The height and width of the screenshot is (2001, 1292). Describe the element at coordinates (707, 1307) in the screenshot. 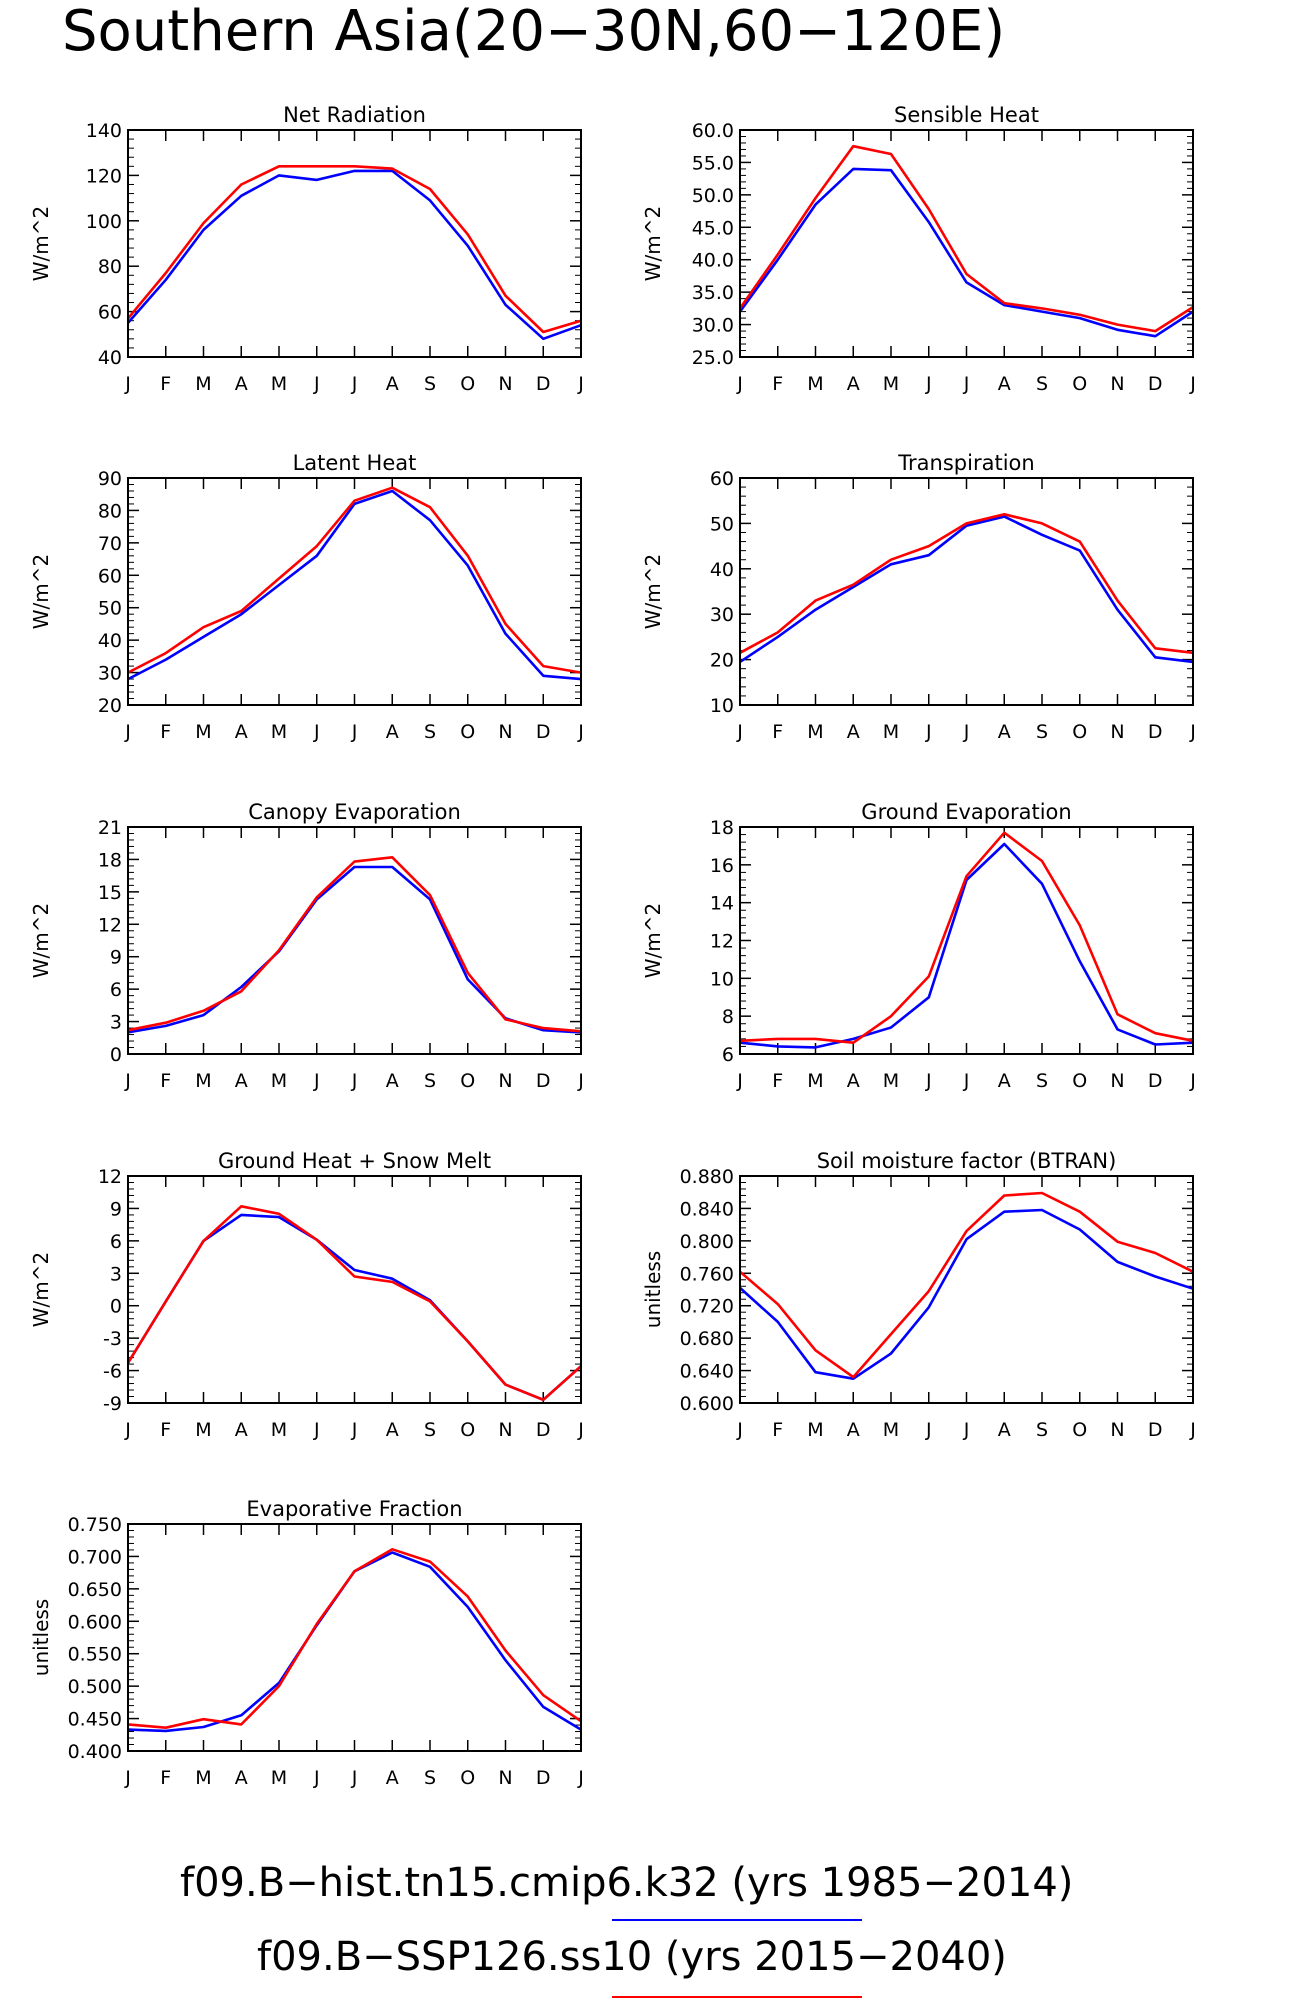

I see `y-tick-label: 0.720` at that location.